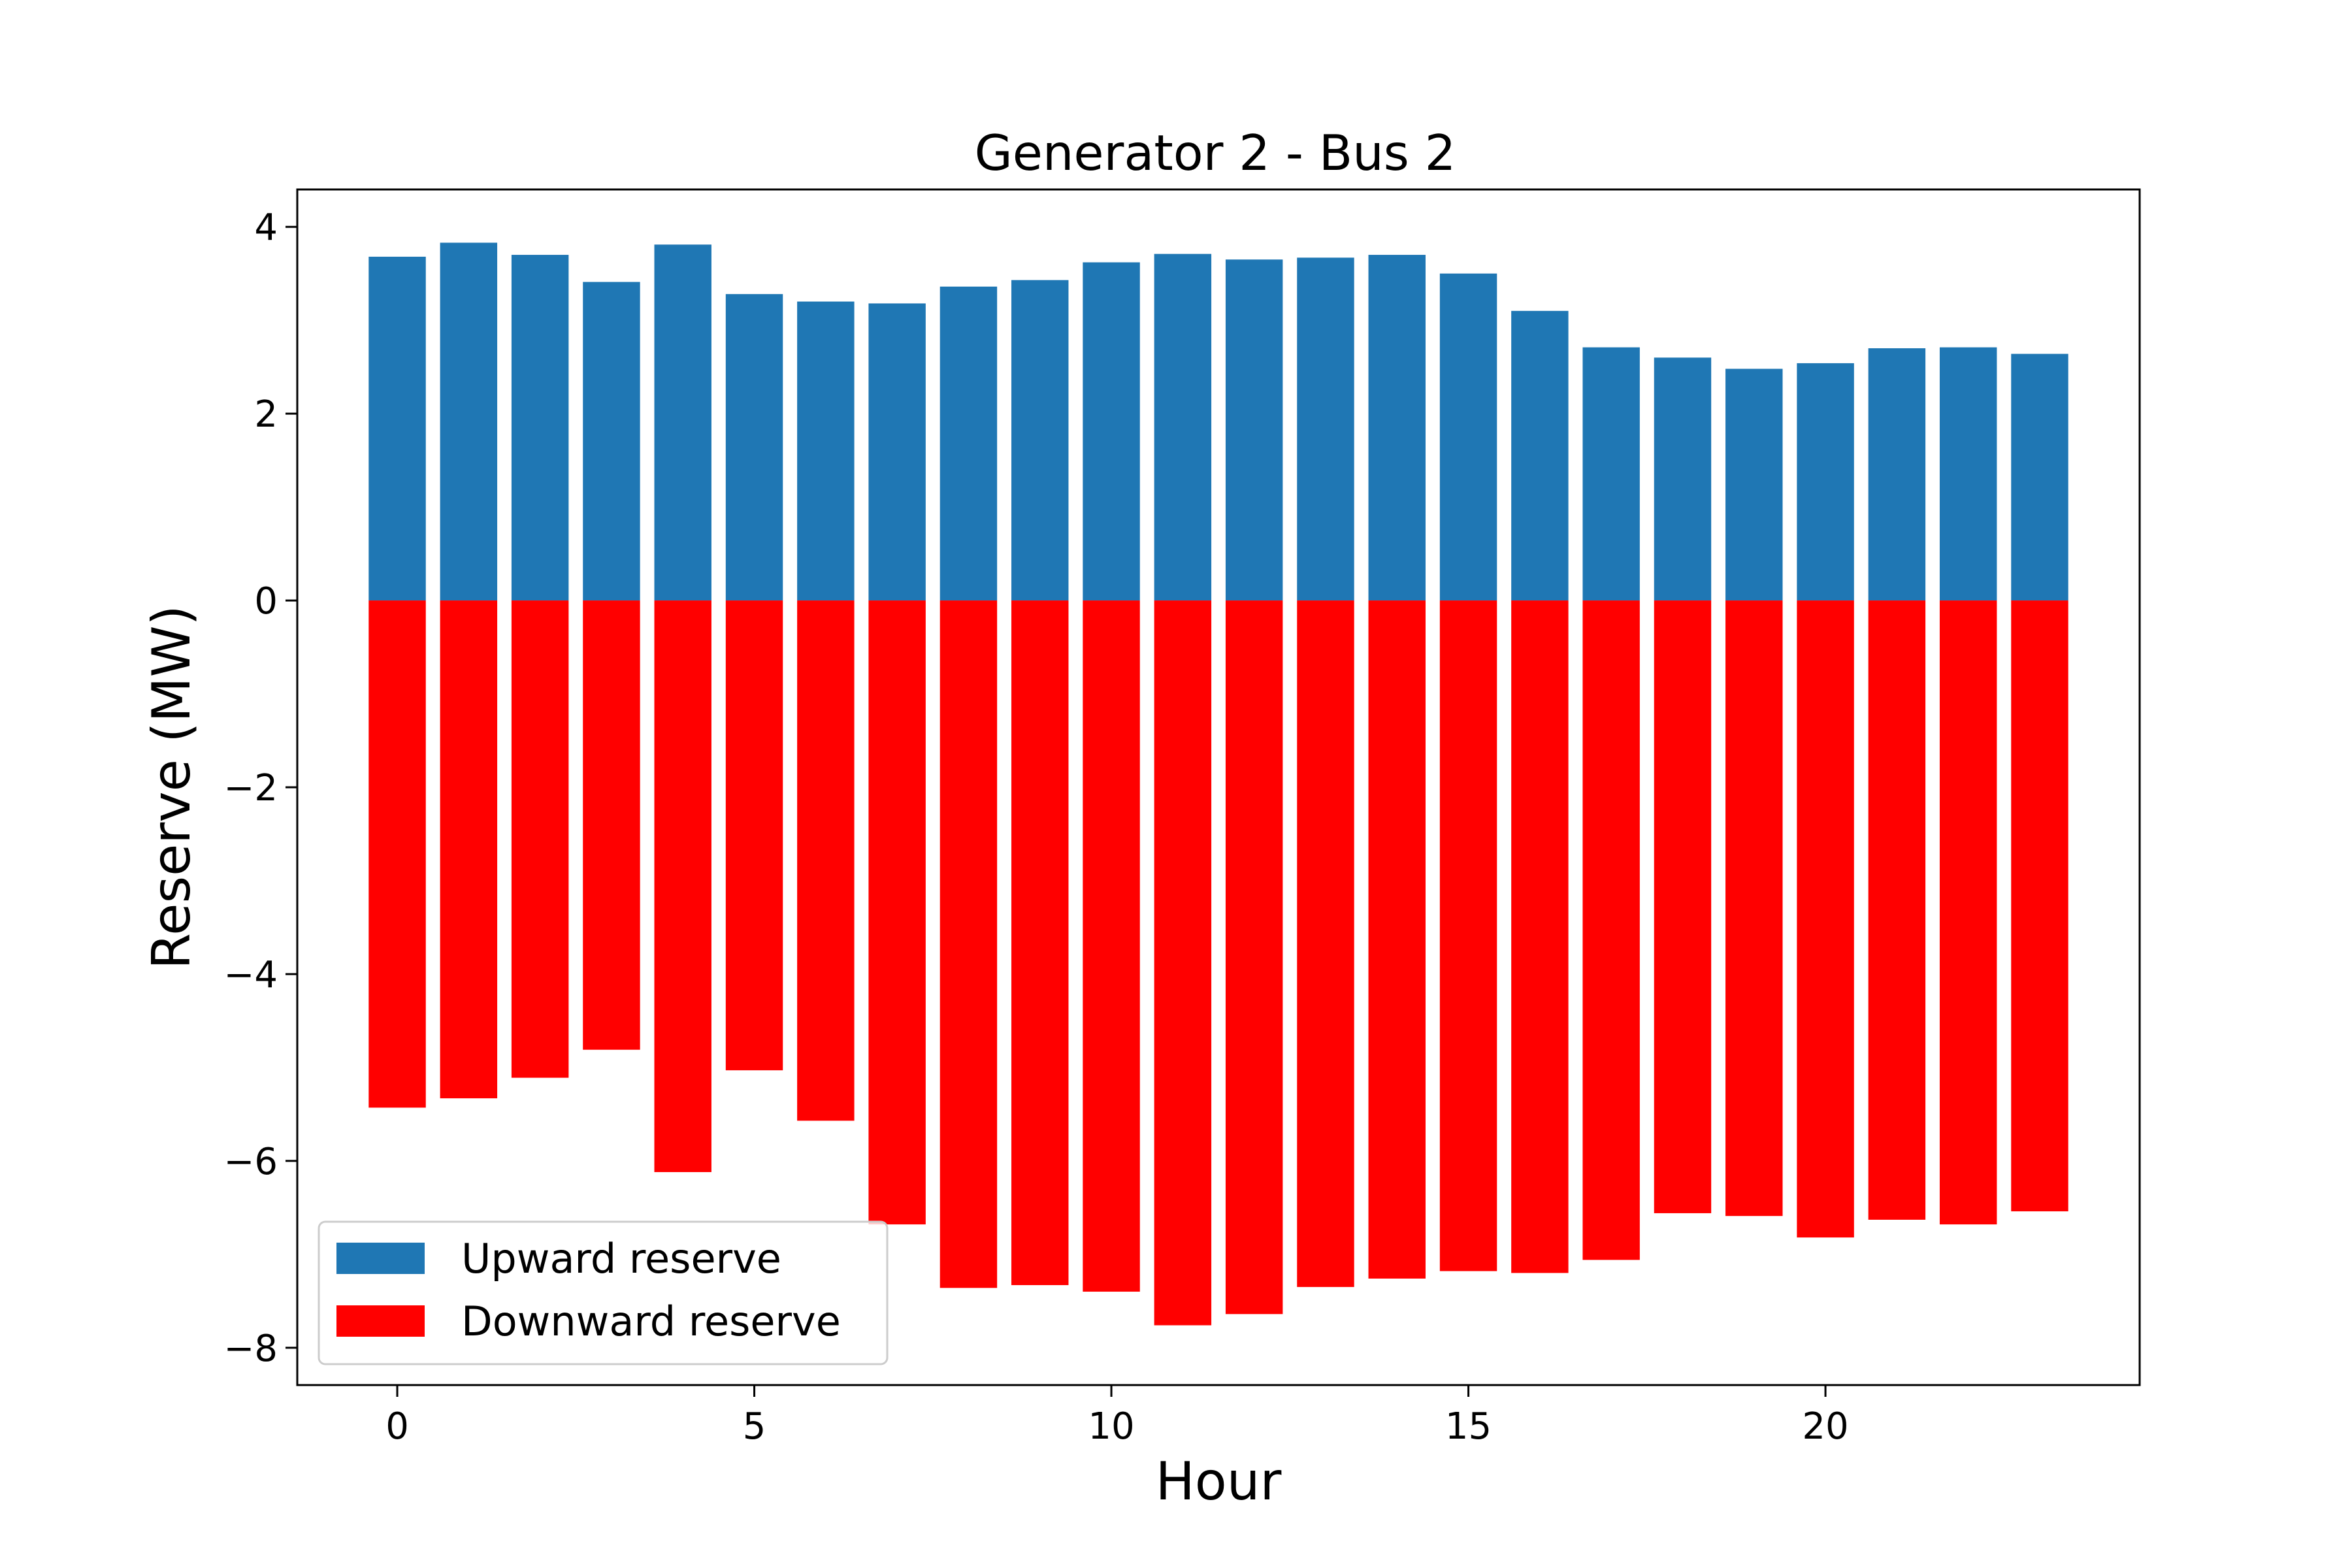  I want to click on y-tick-label: 0, so click(266, 601).